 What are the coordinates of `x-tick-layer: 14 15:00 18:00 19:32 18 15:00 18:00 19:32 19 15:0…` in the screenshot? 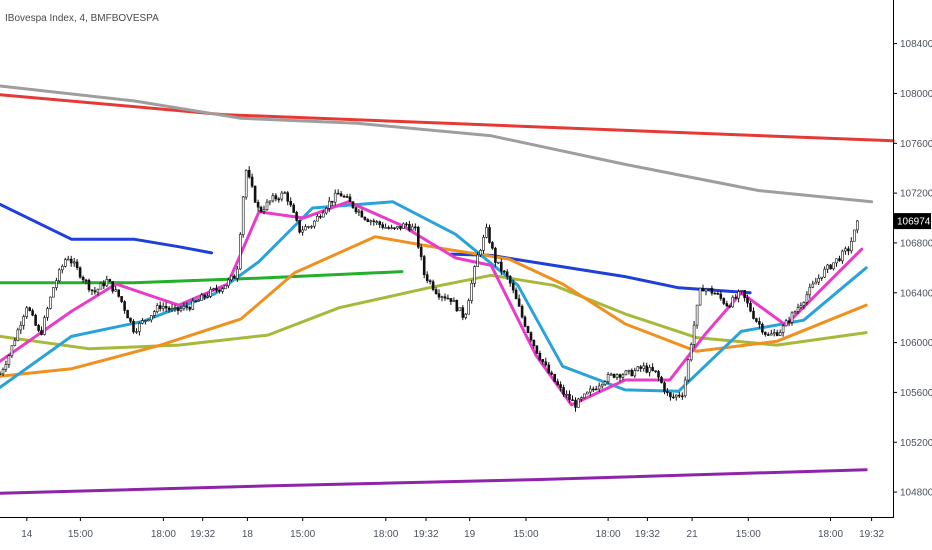 It's located at (453, 528).